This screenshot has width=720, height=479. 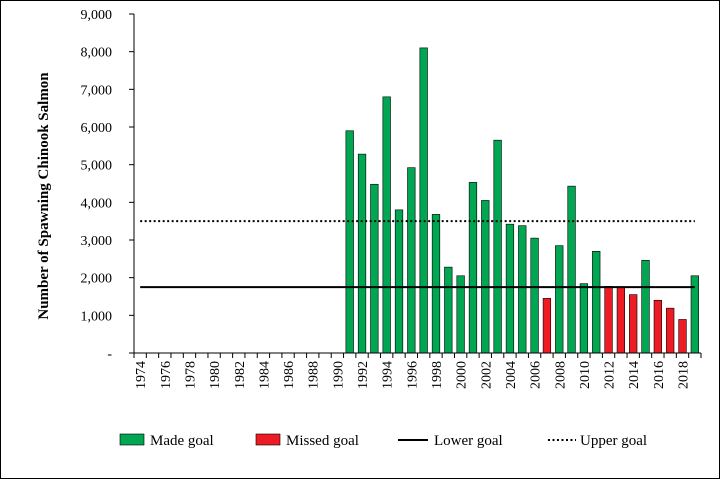 I want to click on legend-swatch-made, so click(x=132, y=439).